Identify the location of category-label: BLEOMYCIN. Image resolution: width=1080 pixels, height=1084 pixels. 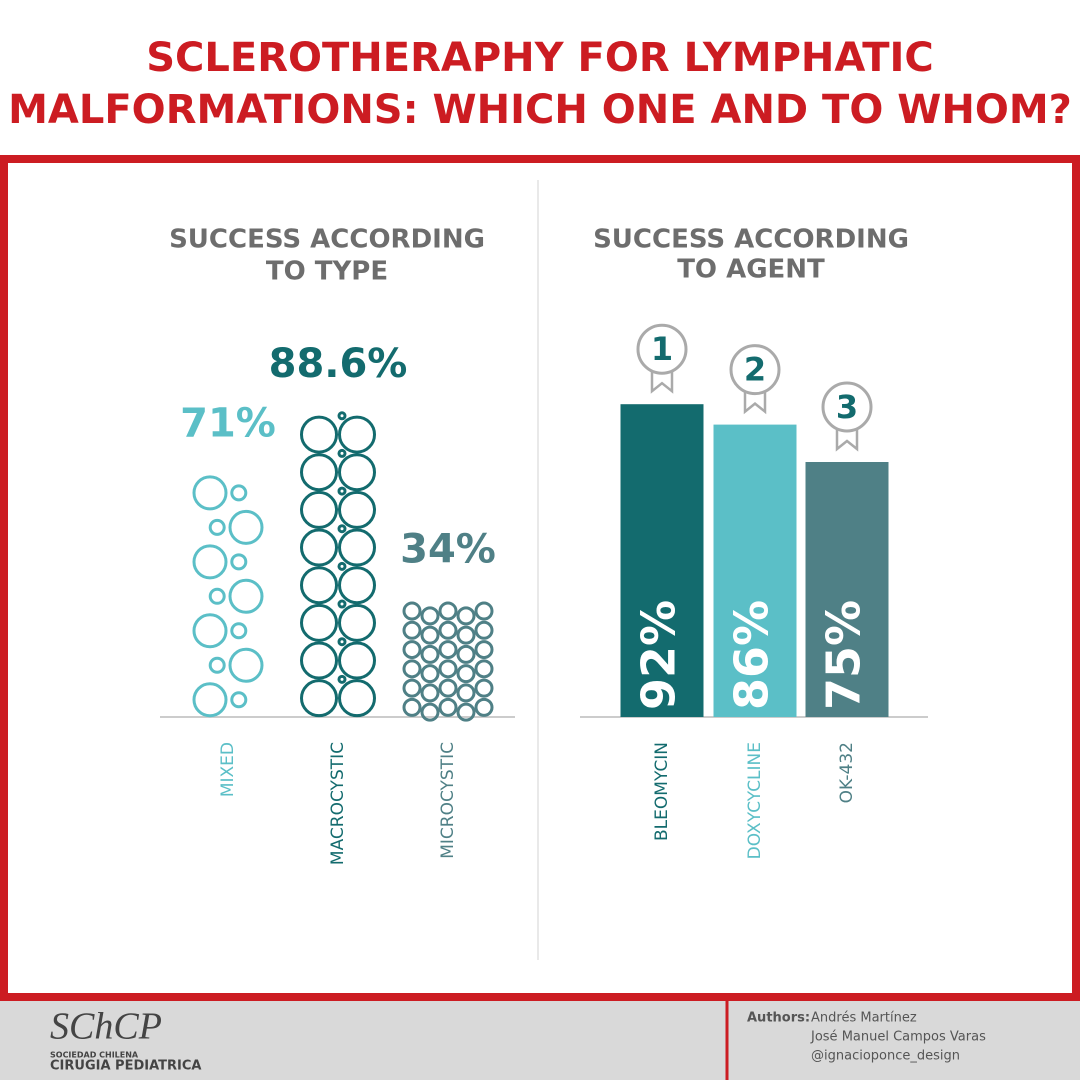
(662, 791).